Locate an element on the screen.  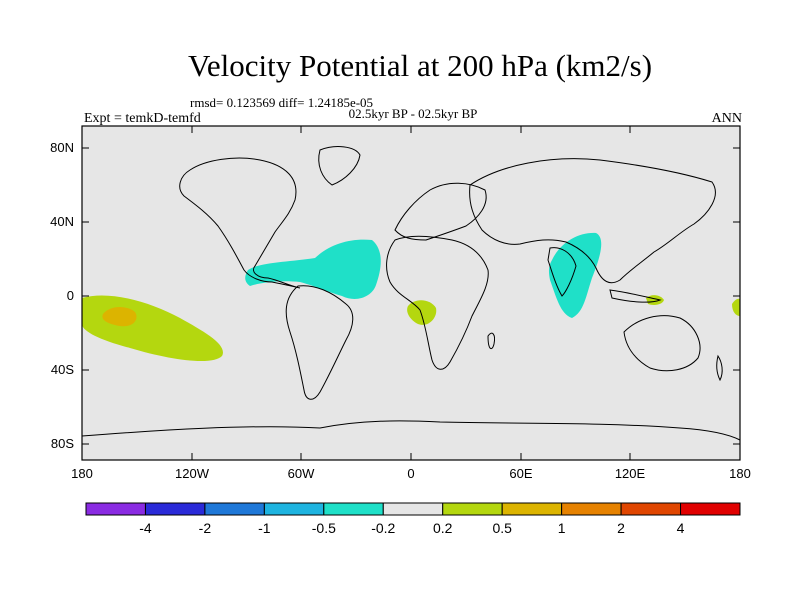
coast-india is located at coordinates (562, 272).